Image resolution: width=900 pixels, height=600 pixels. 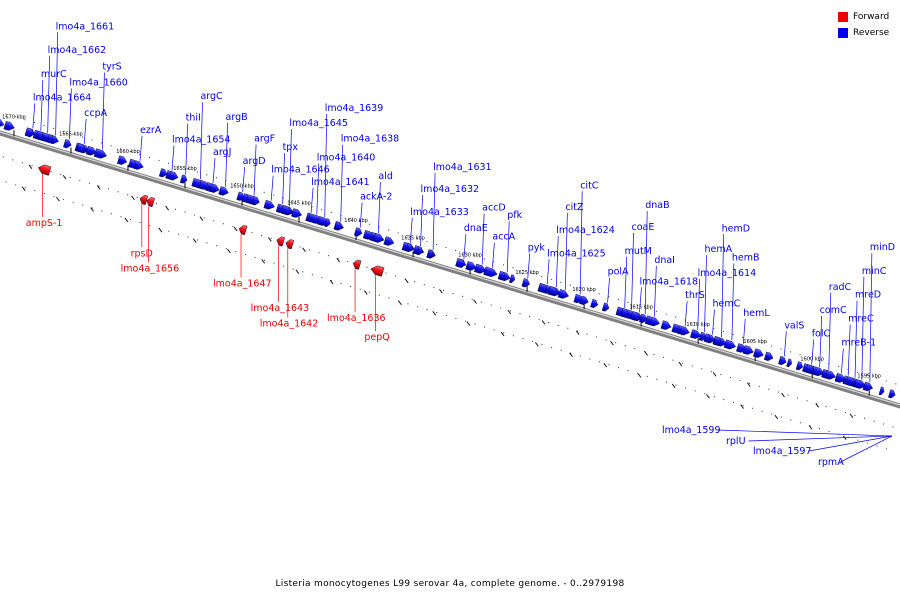 I want to click on forward-gene-label: pepQ, so click(x=376, y=337).